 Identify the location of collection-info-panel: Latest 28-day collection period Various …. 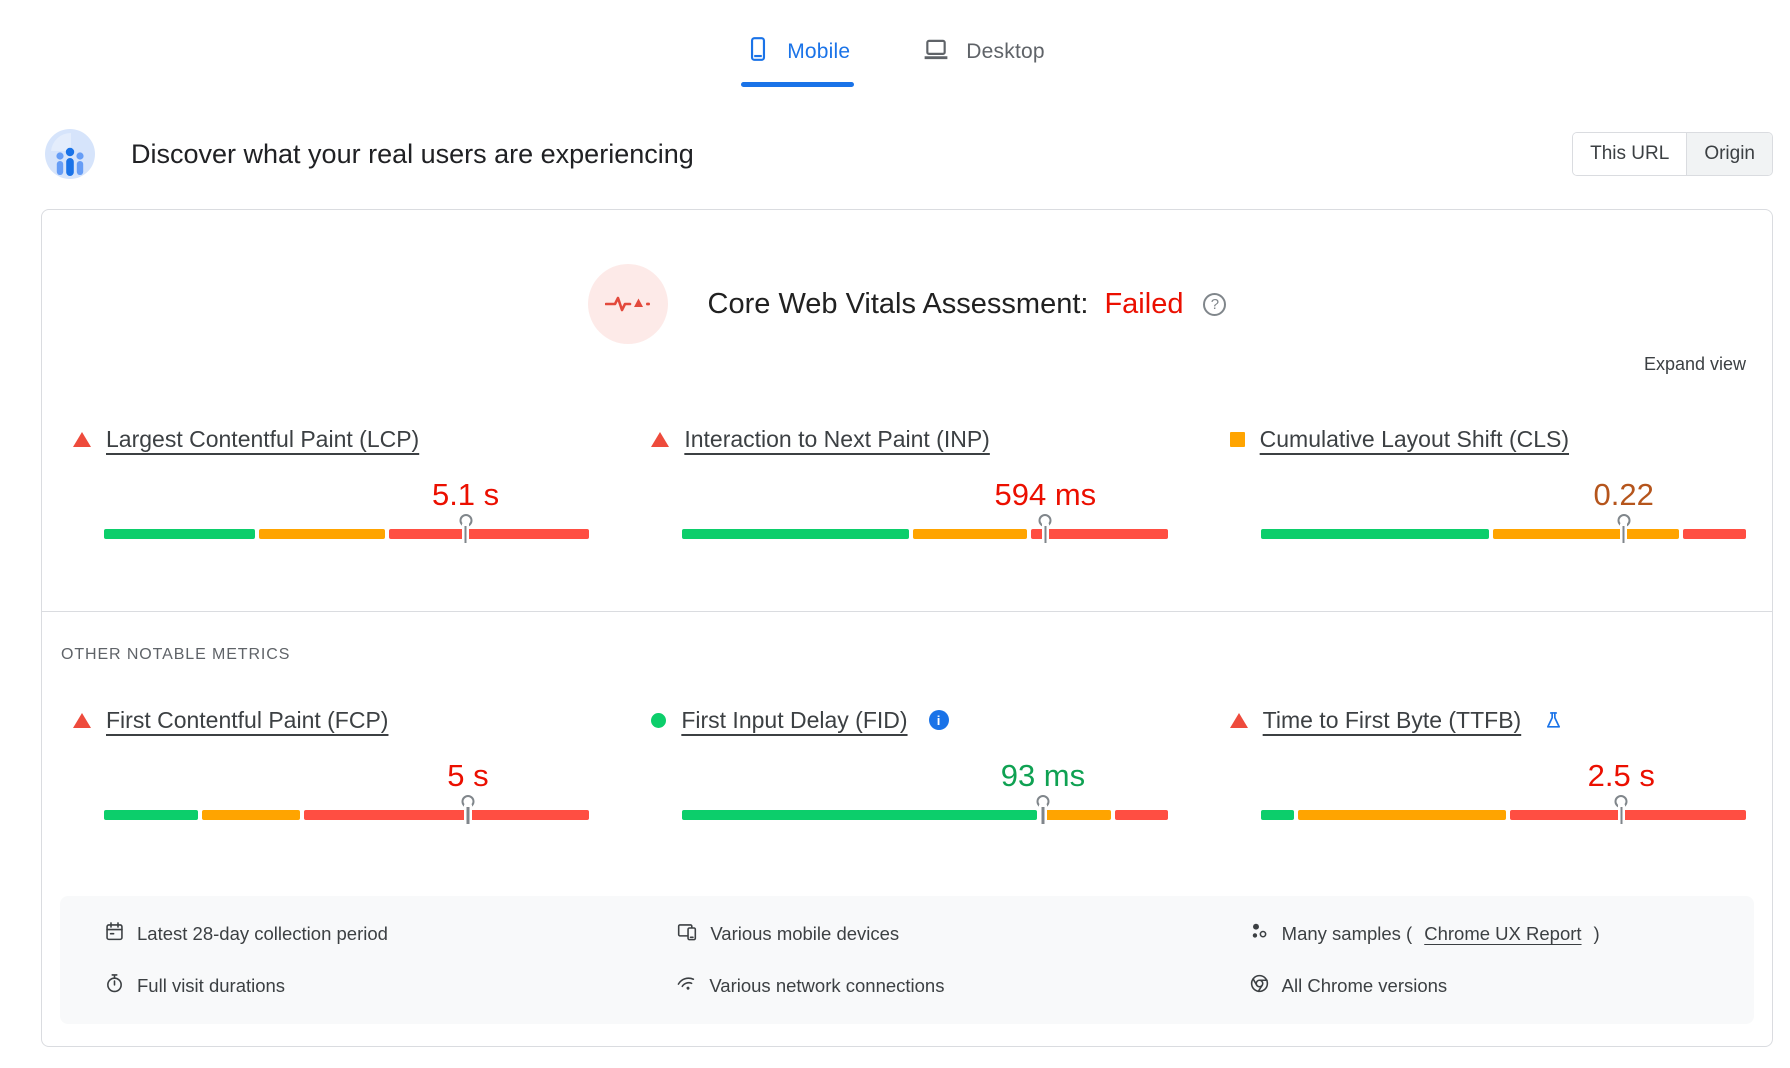
(907, 960).